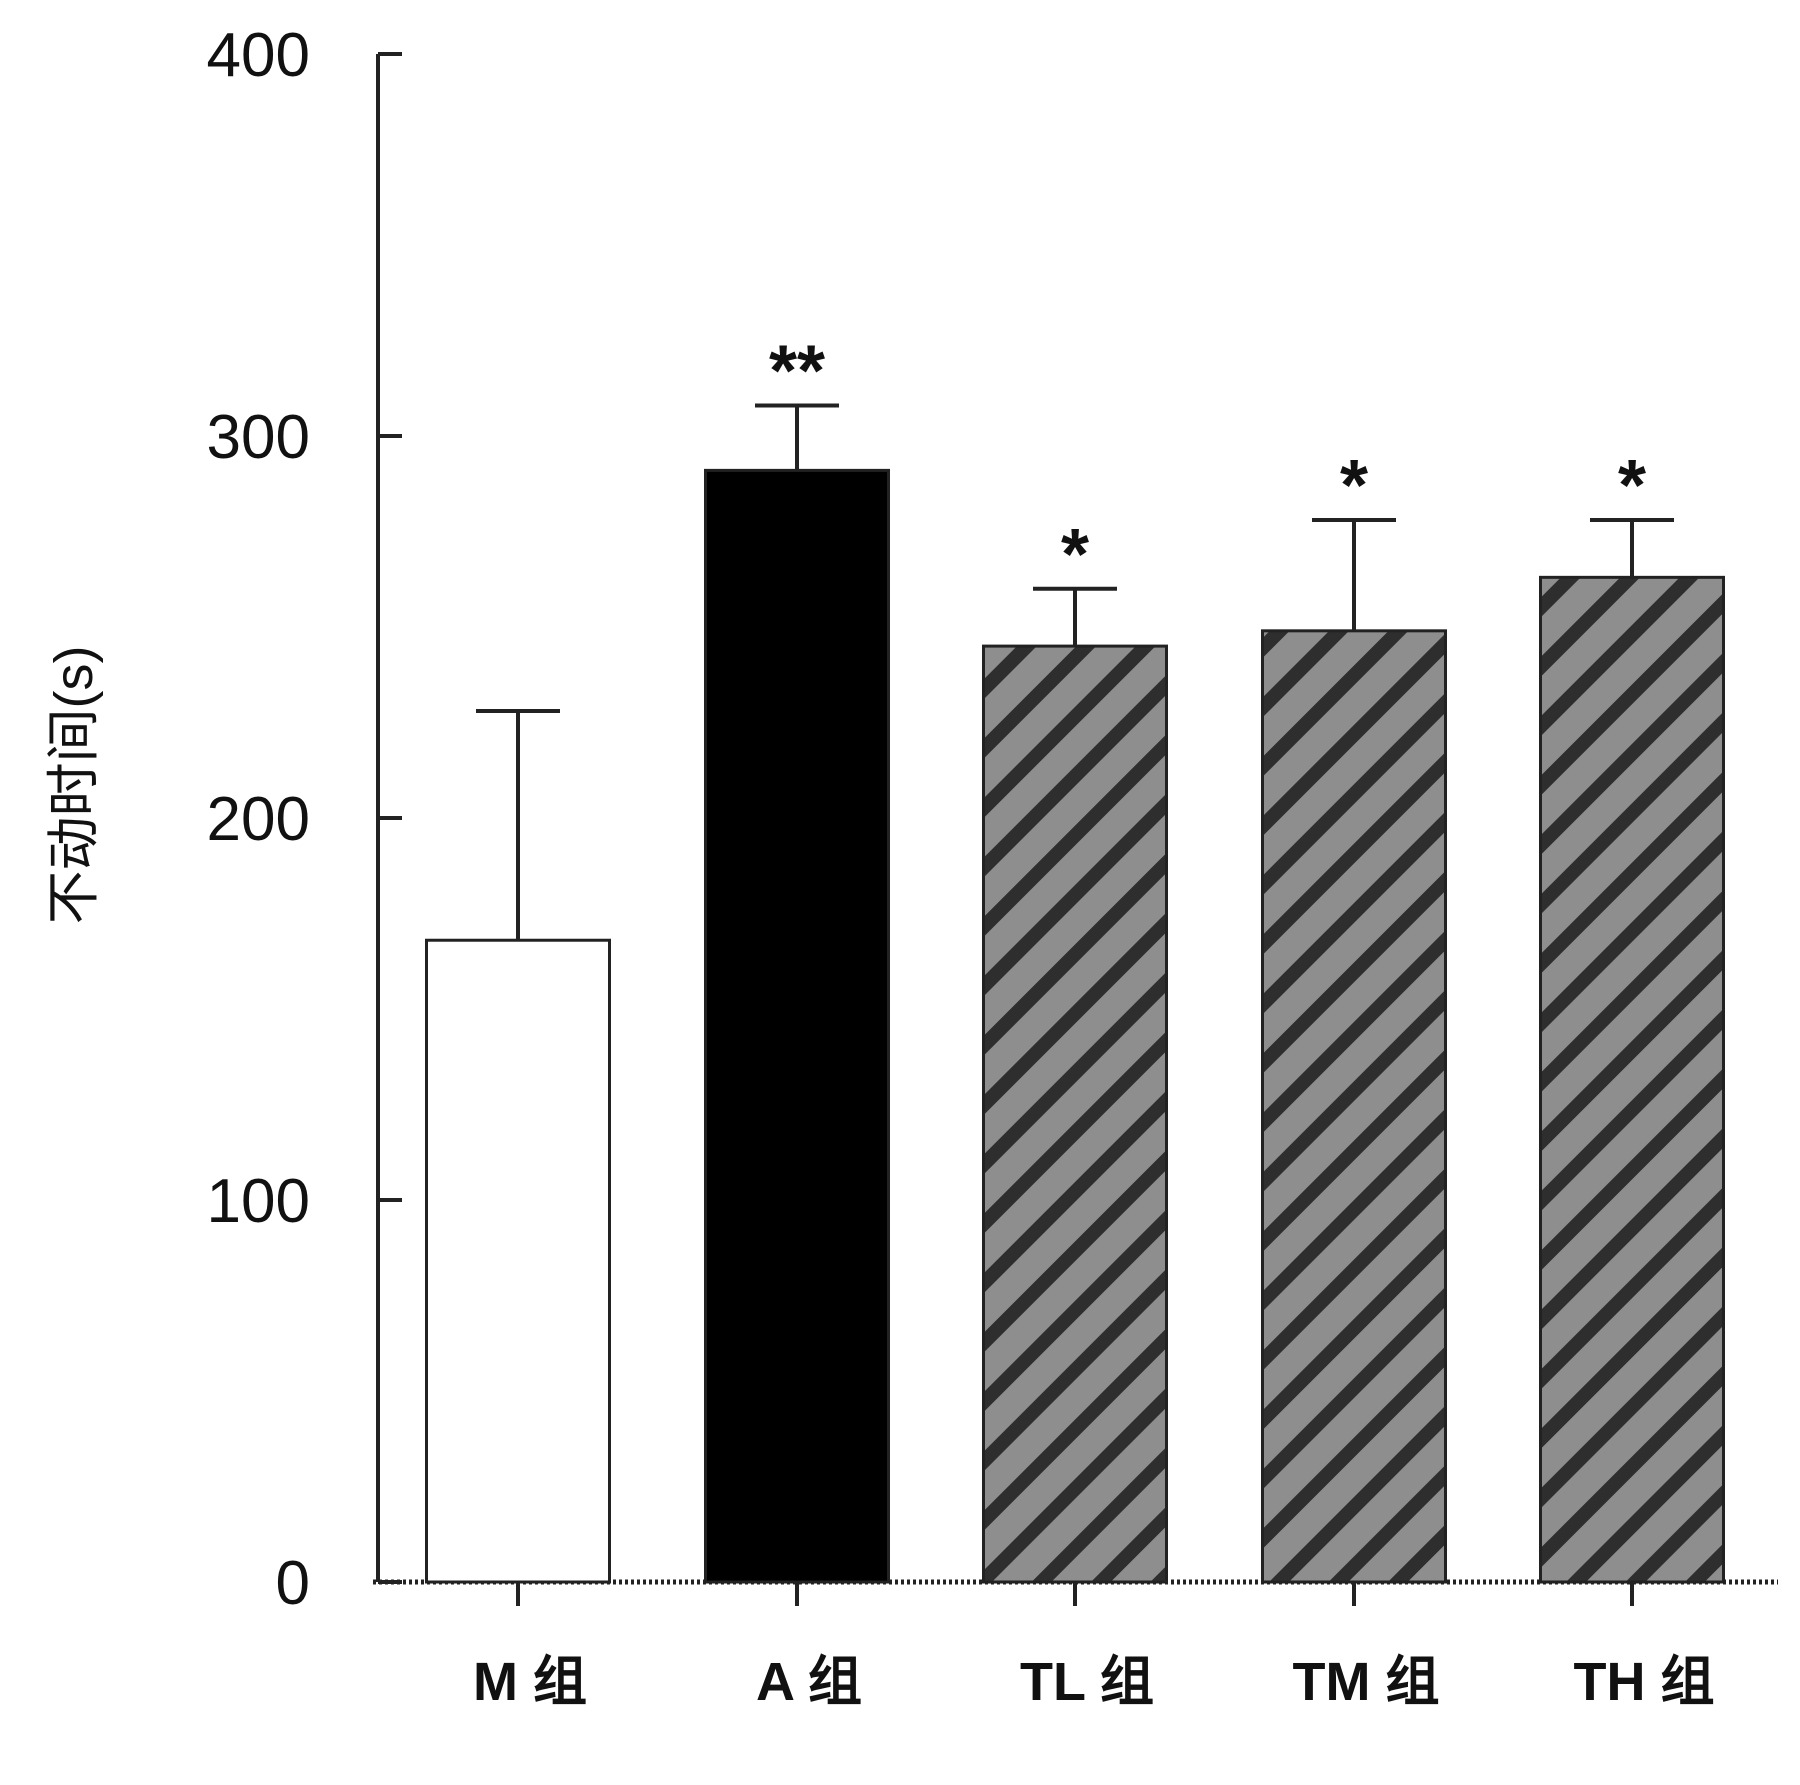  I want to click on y-tick-label: 200, so click(258, 819).